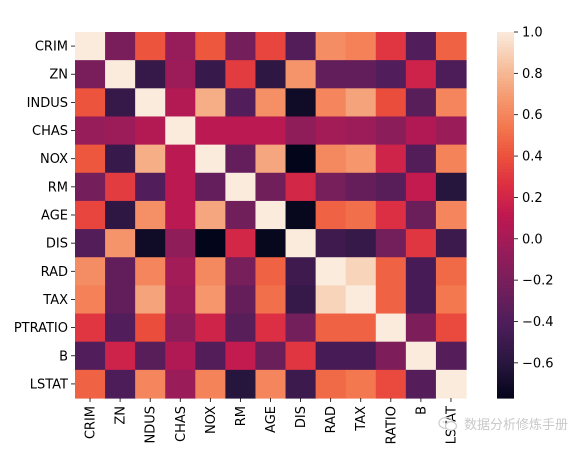 The image size is (580, 455). Describe the element at coordinates (180, 46) in the screenshot. I see `heatmap-cell-crim-chas` at that location.